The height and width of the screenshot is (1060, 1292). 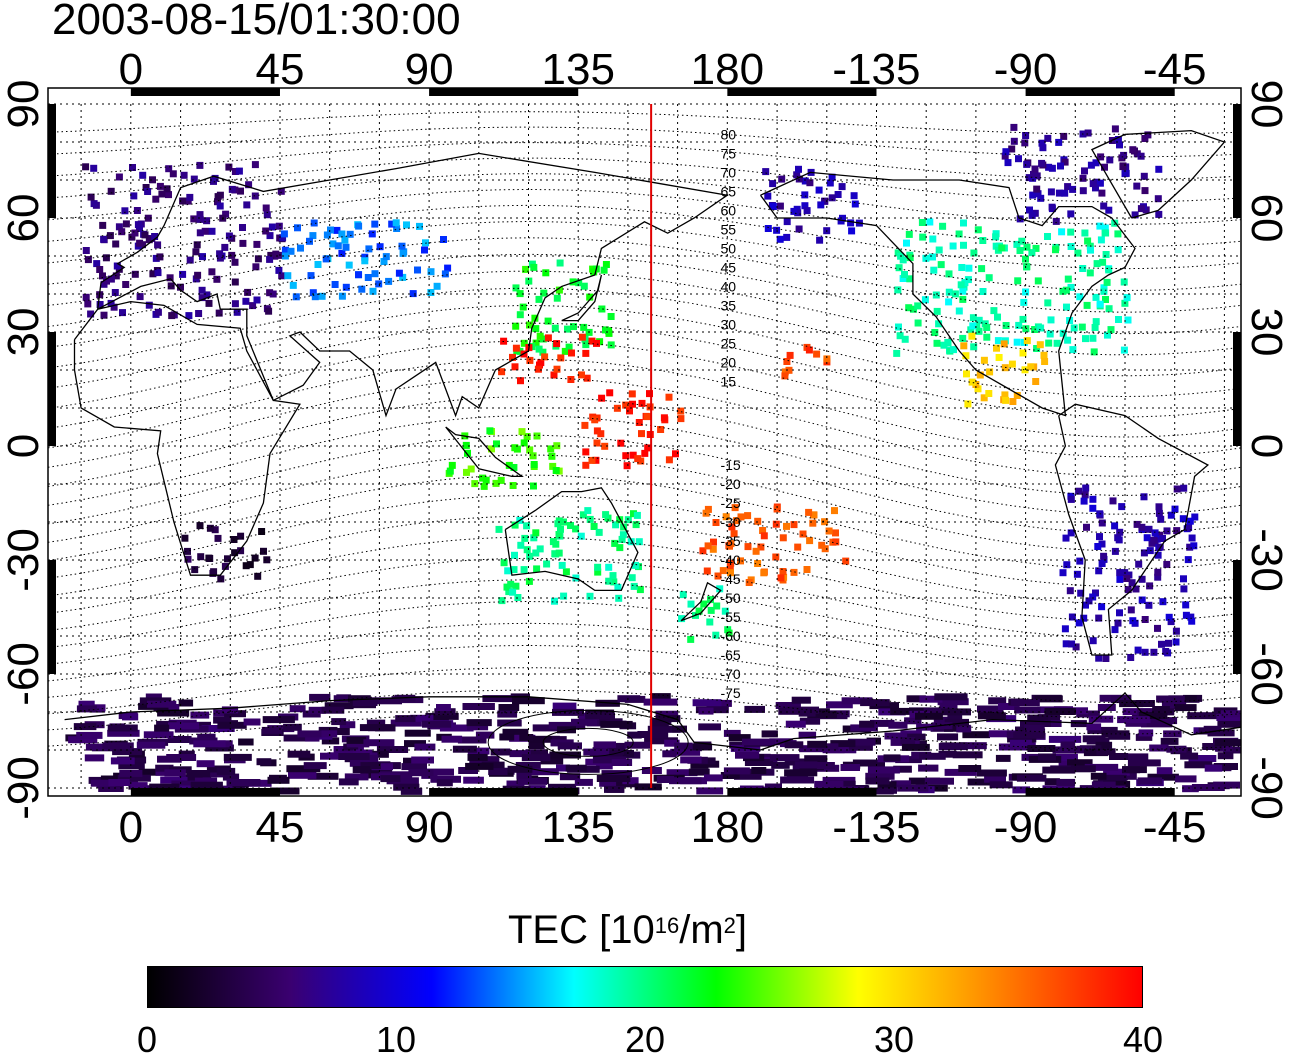 What do you see at coordinates (728, 305) in the screenshot?
I see `contour-label: 35` at bounding box center [728, 305].